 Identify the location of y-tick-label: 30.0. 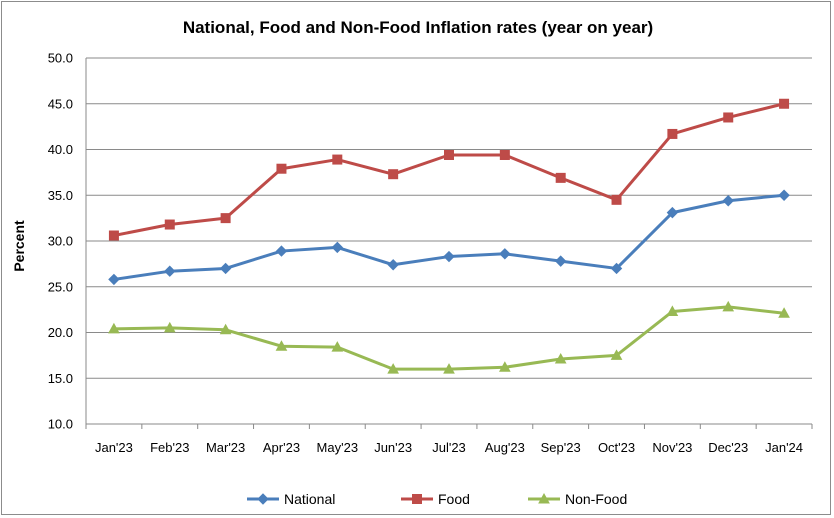
(60, 241).